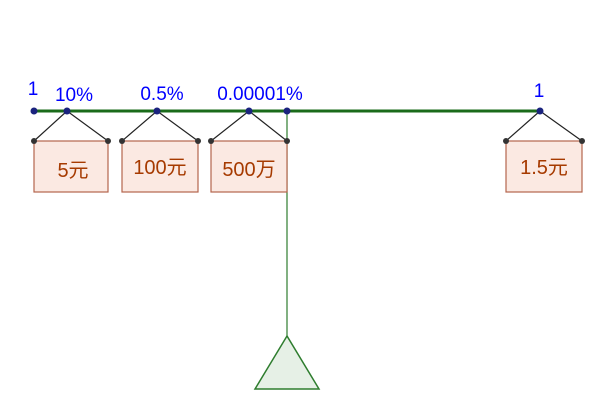 Image resolution: width=613 pixels, height=402 pixels. What do you see at coordinates (248, 170) in the screenshot?
I see `weight-label-3: 500万` at bounding box center [248, 170].